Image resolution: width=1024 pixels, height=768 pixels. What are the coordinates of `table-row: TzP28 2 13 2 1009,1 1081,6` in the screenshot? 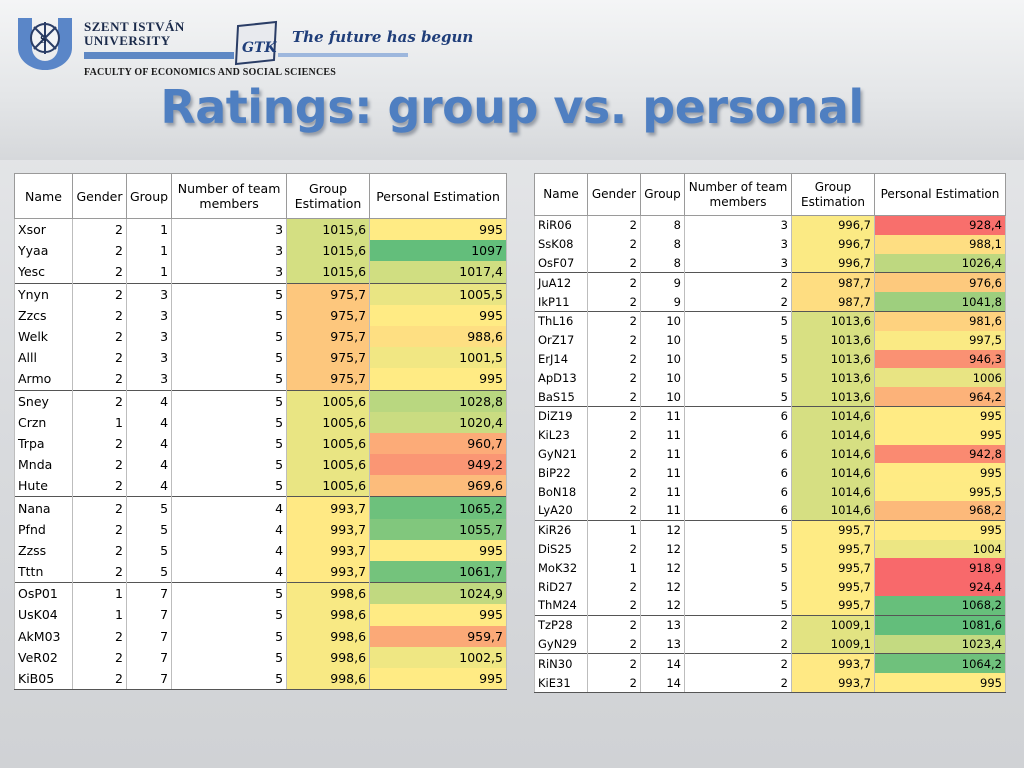 It's located at (770, 624).